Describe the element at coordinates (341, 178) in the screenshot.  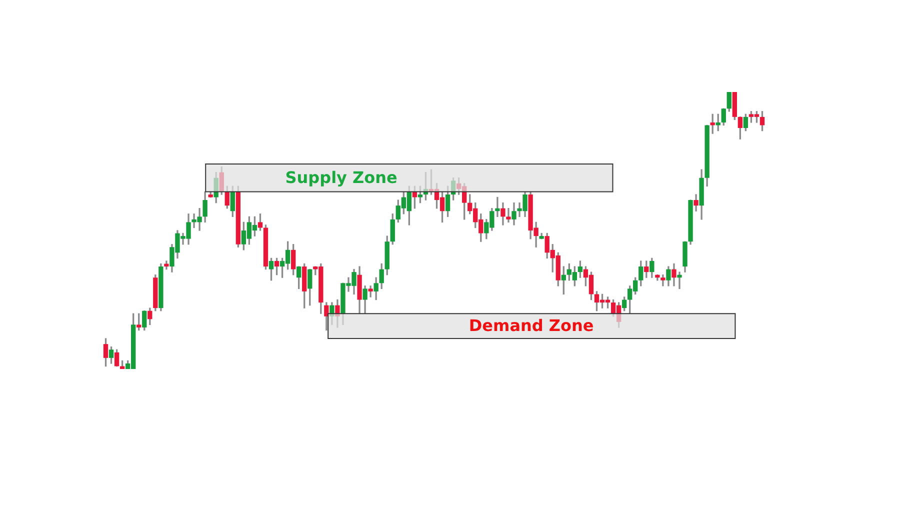
I see `band-label: Supply Zone` at that location.